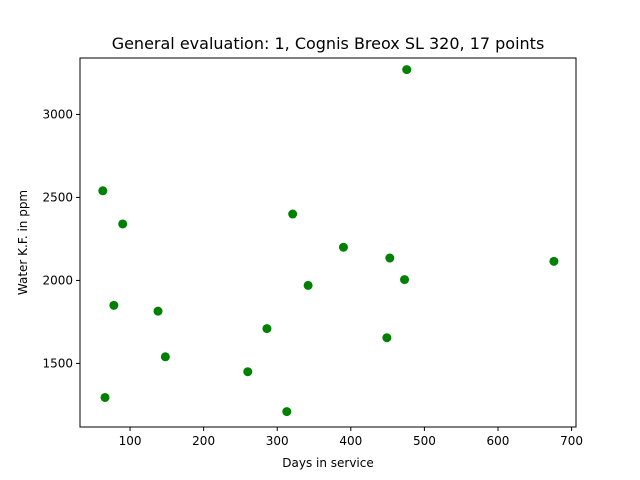  Describe the element at coordinates (350, 441) in the screenshot. I see `x-tick-label: 400` at that location.